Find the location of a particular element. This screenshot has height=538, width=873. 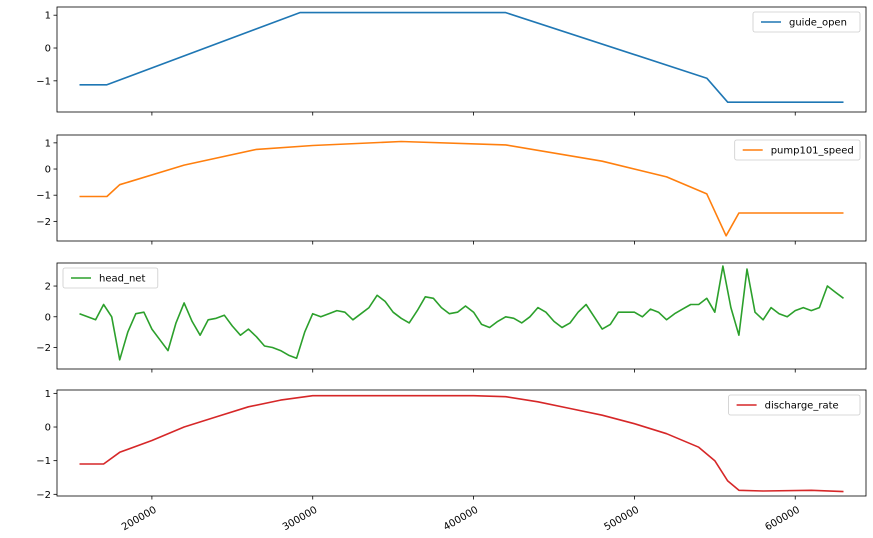

legend-discharge_rate: discharge_rate is located at coordinates (794, 405).